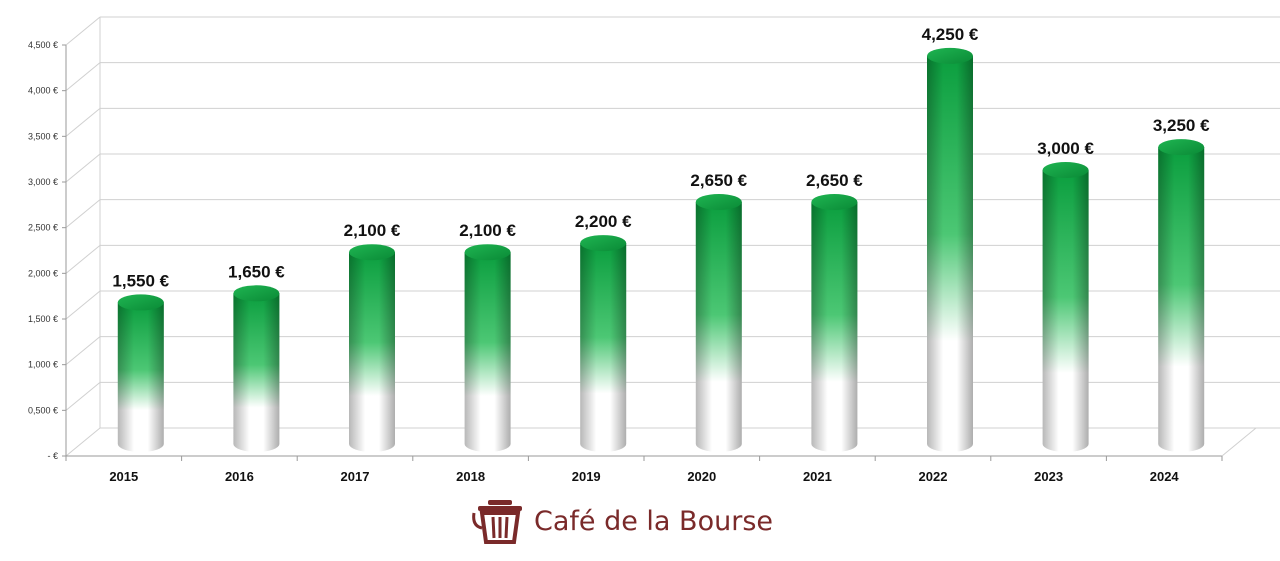 This screenshot has height=561, width=1280. I want to click on brand-logo: Café de la Bourse, so click(637, 521).